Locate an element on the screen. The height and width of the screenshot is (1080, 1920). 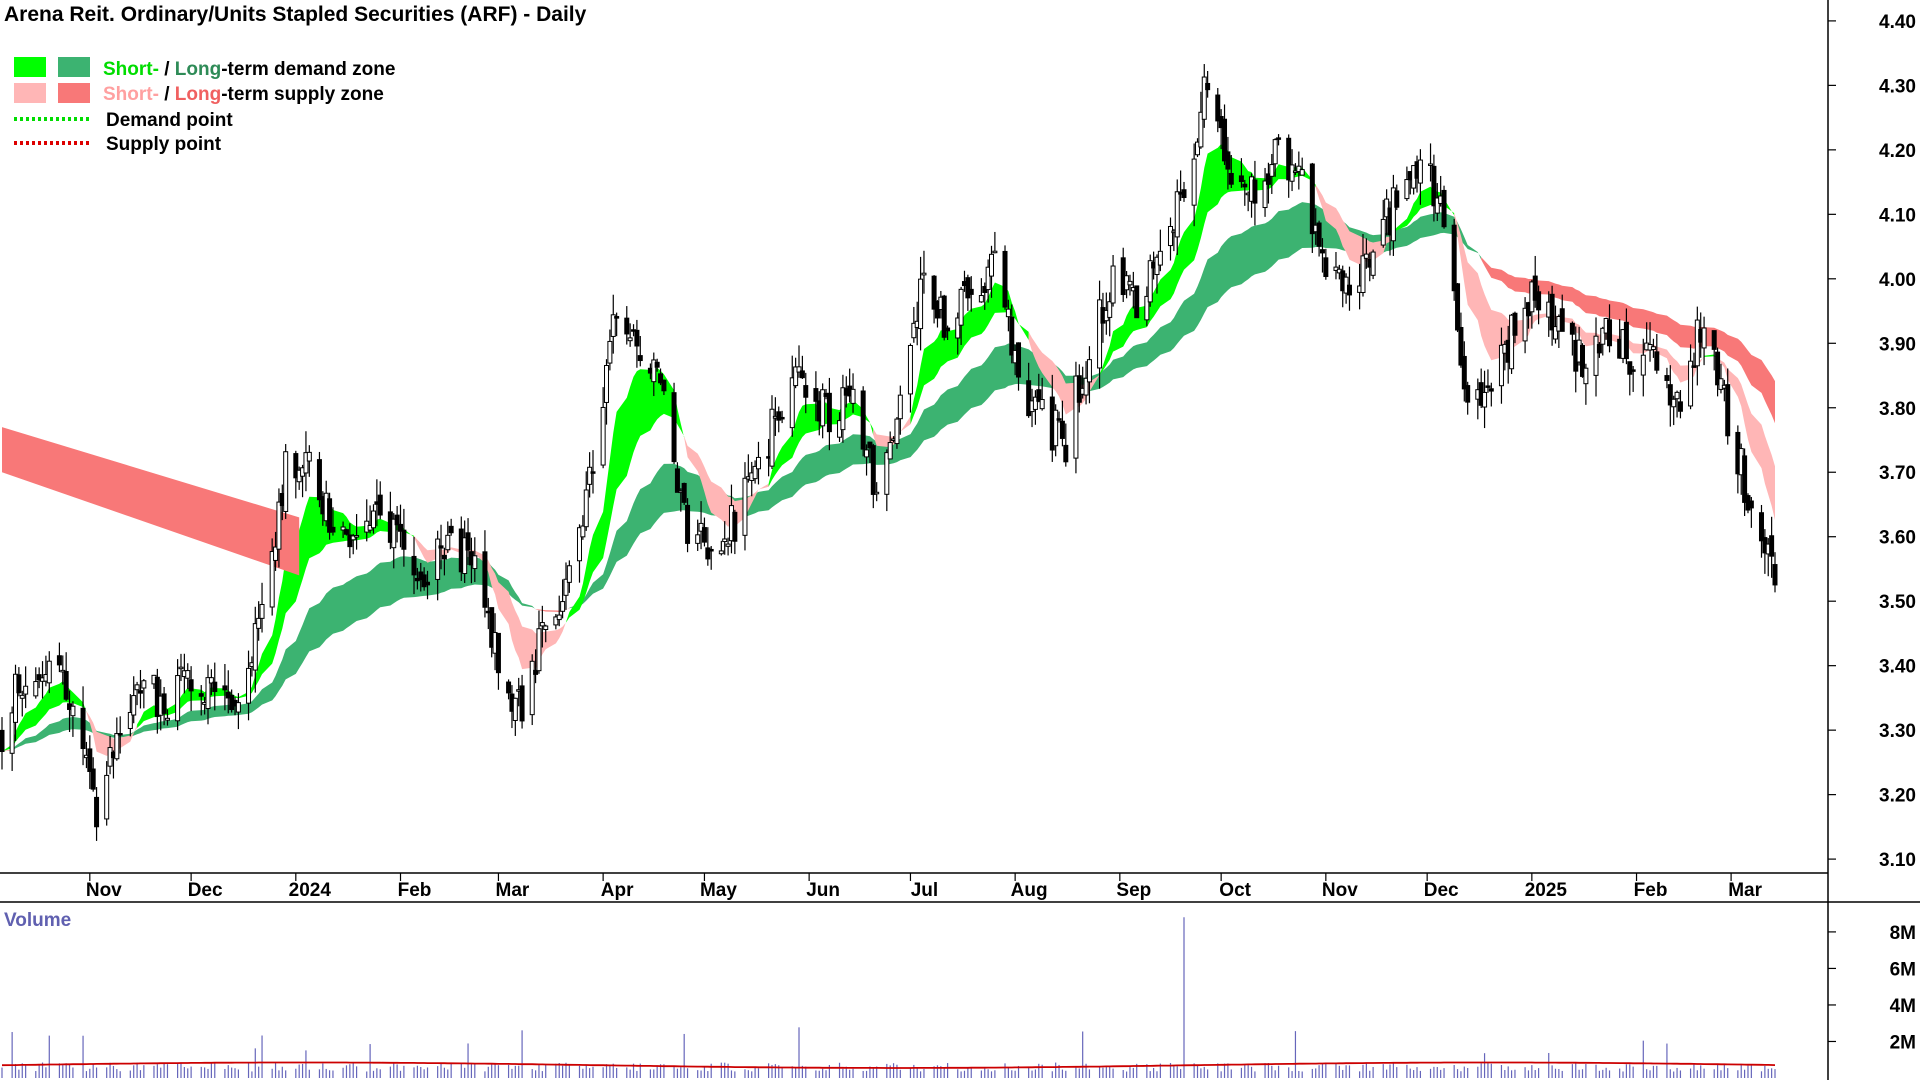
legend-demand-sep: / is located at coordinates (167, 69).